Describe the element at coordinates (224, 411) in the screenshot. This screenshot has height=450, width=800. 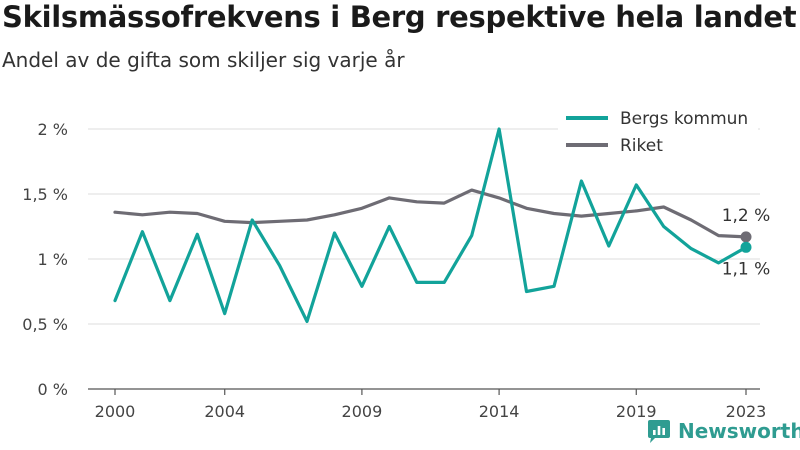
I see `x-tick-label: 2004` at that location.